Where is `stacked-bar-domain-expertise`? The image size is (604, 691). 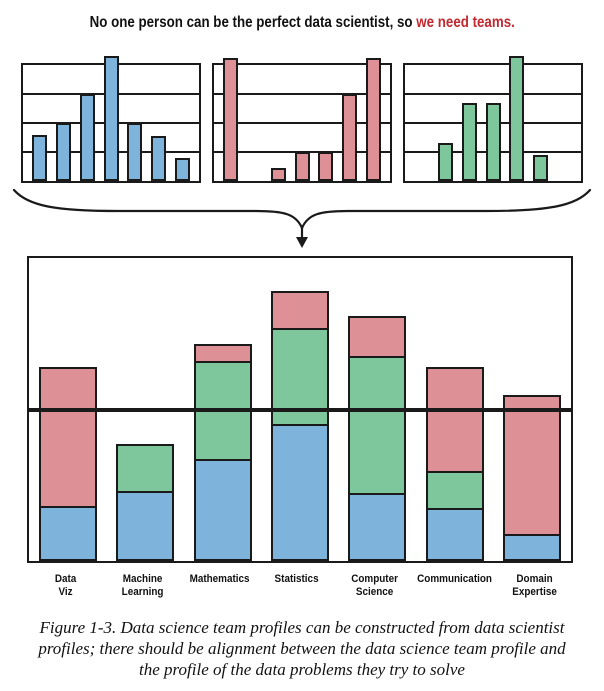 stacked-bar-domain-expertise is located at coordinates (532, 478).